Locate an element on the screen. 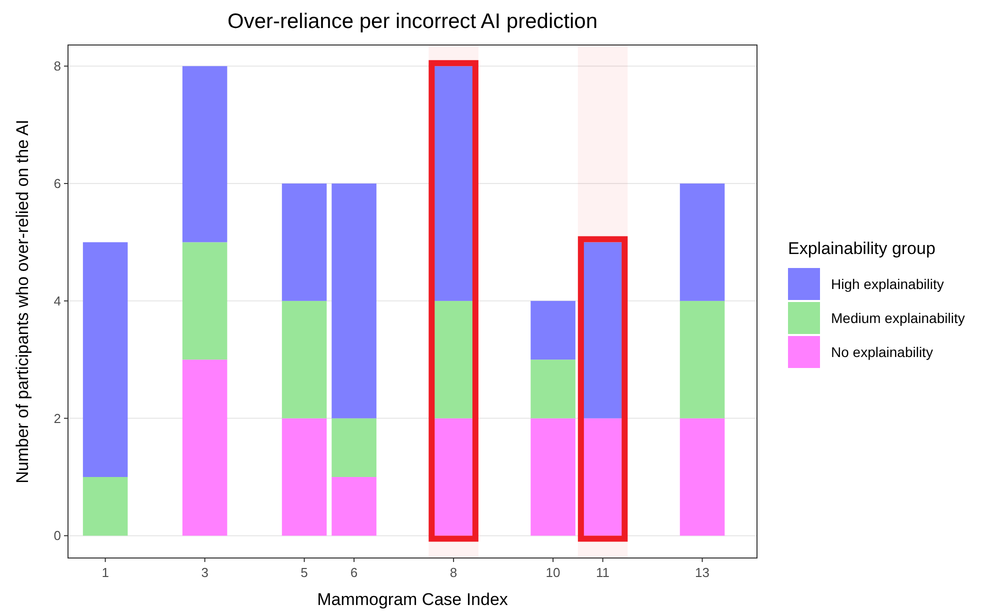 The height and width of the screenshot is (611, 992). legend-title: Explainability group is located at coordinates (862, 248).